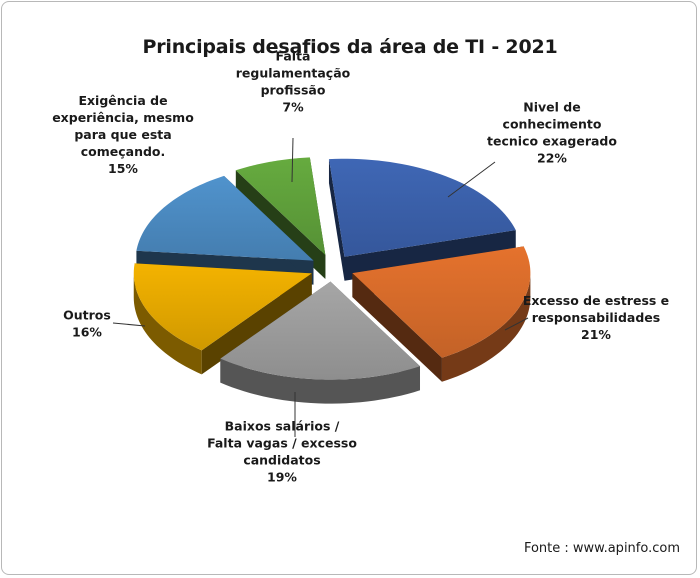  I want to click on slice-label-6: Falta regulamentação profissão 7%, so click(293, 82).